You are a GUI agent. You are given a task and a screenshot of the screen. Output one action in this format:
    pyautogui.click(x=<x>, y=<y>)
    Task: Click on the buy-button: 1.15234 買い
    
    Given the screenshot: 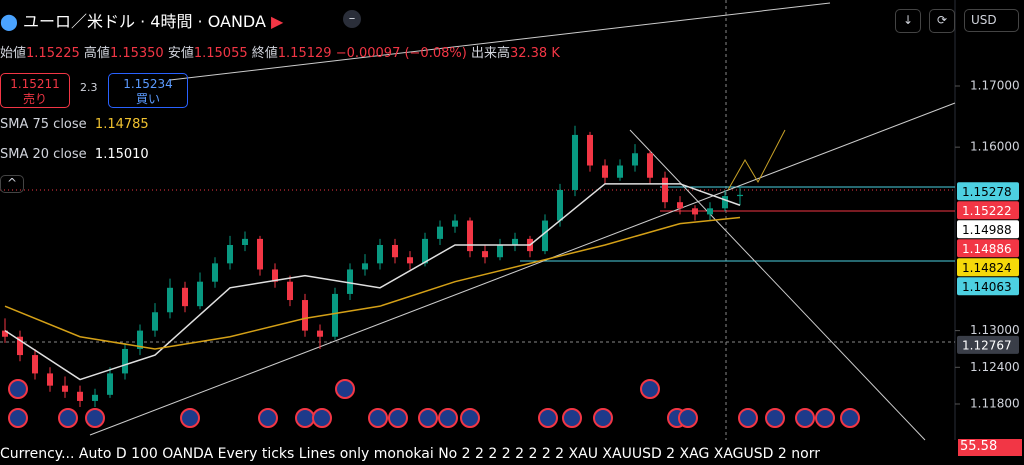 What is the action you would take?
    pyautogui.click(x=148, y=90)
    